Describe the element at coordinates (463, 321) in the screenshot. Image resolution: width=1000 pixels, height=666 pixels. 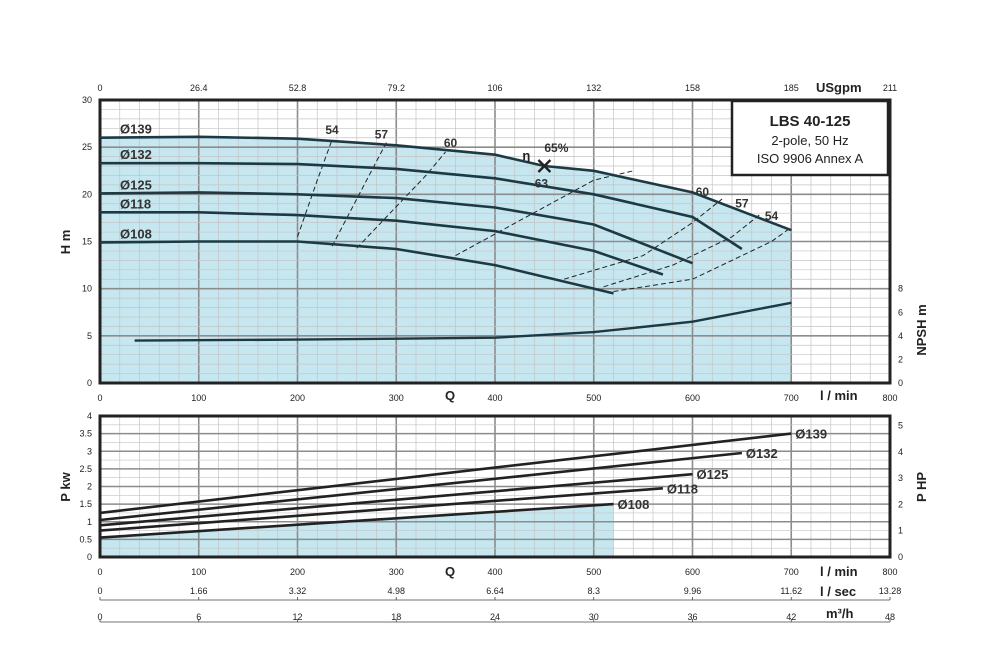
I see `npsh-curve` at that location.